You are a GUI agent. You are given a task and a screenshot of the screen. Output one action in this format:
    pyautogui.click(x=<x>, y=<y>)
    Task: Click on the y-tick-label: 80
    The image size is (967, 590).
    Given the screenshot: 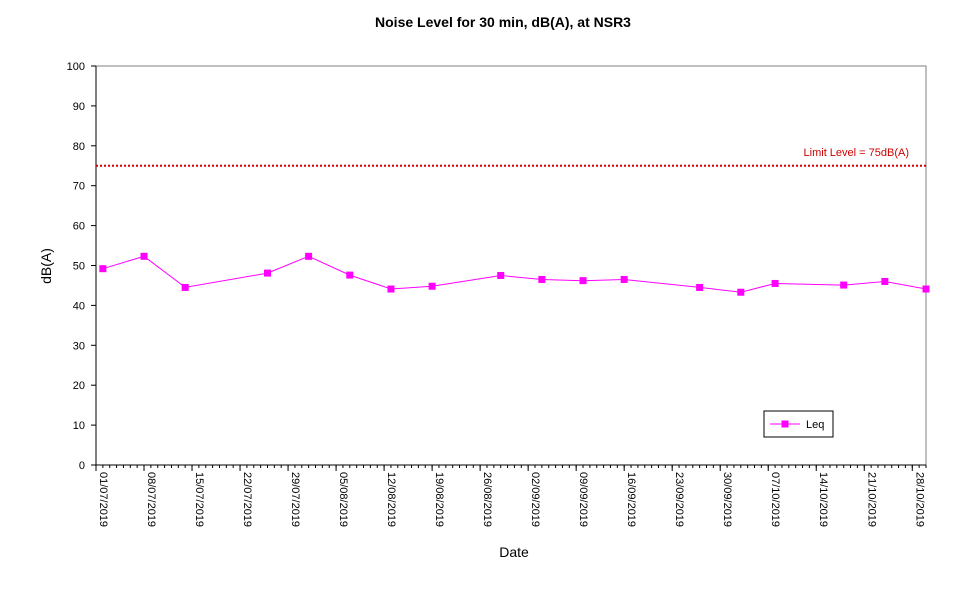 What is the action you would take?
    pyautogui.click(x=79, y=147)
    